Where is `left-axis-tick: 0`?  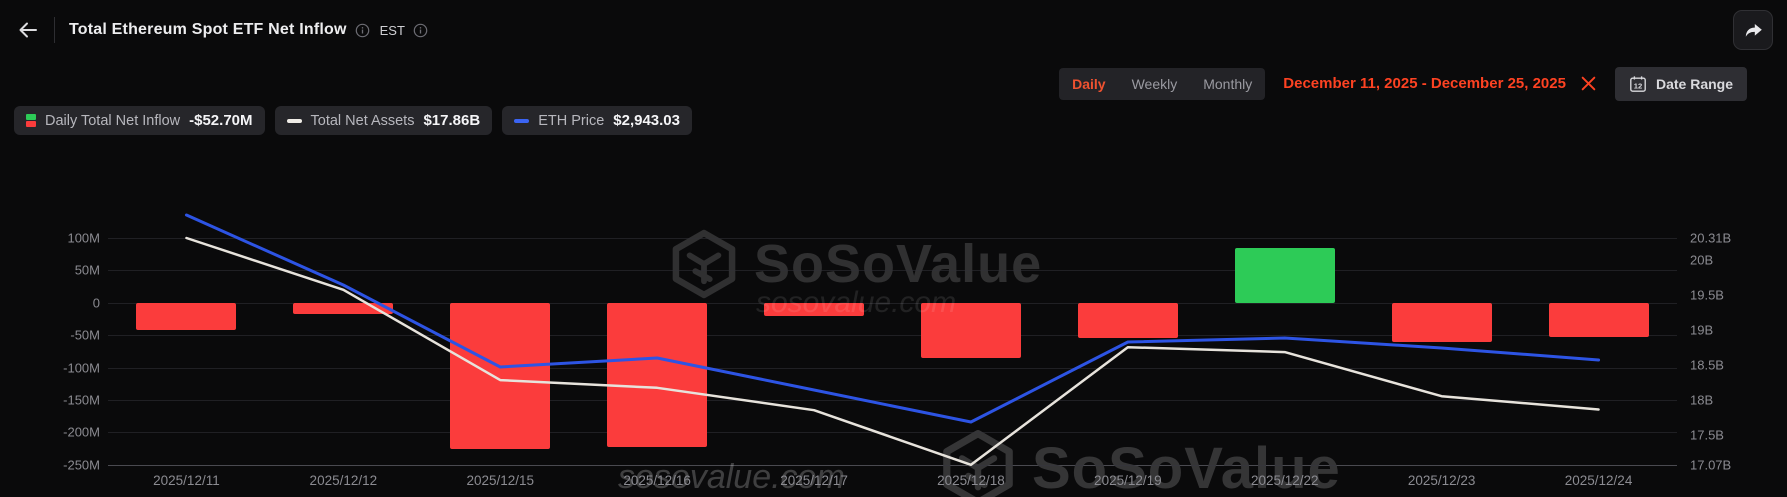
left-axis-tick: 0 is located at coordinates (96, 303).